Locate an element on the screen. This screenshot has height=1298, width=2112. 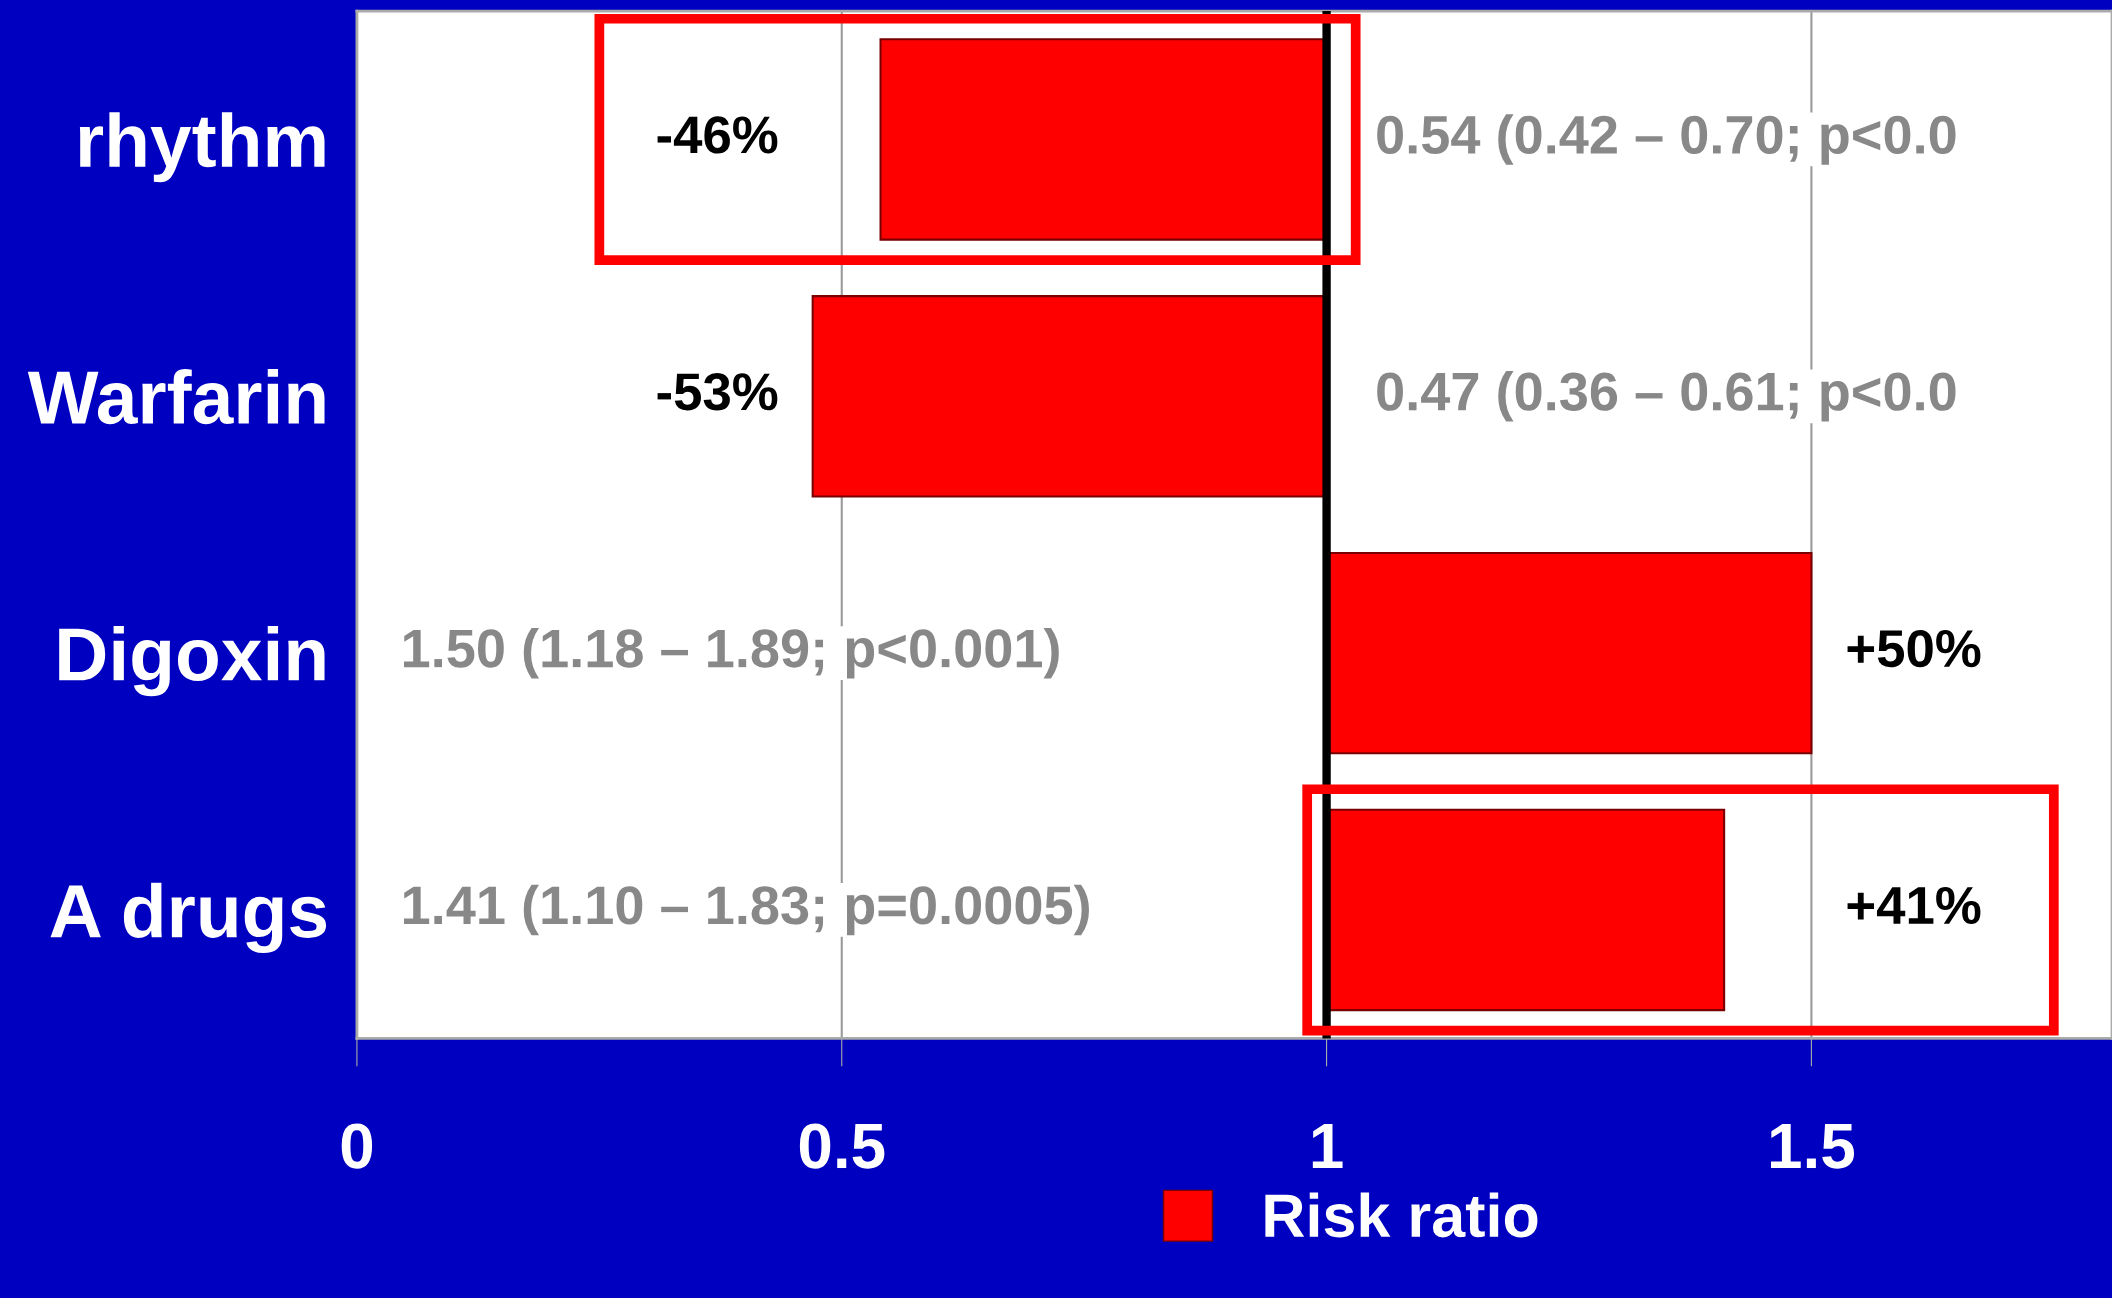
data-label: +41% is located at coordinates (1914, 905).